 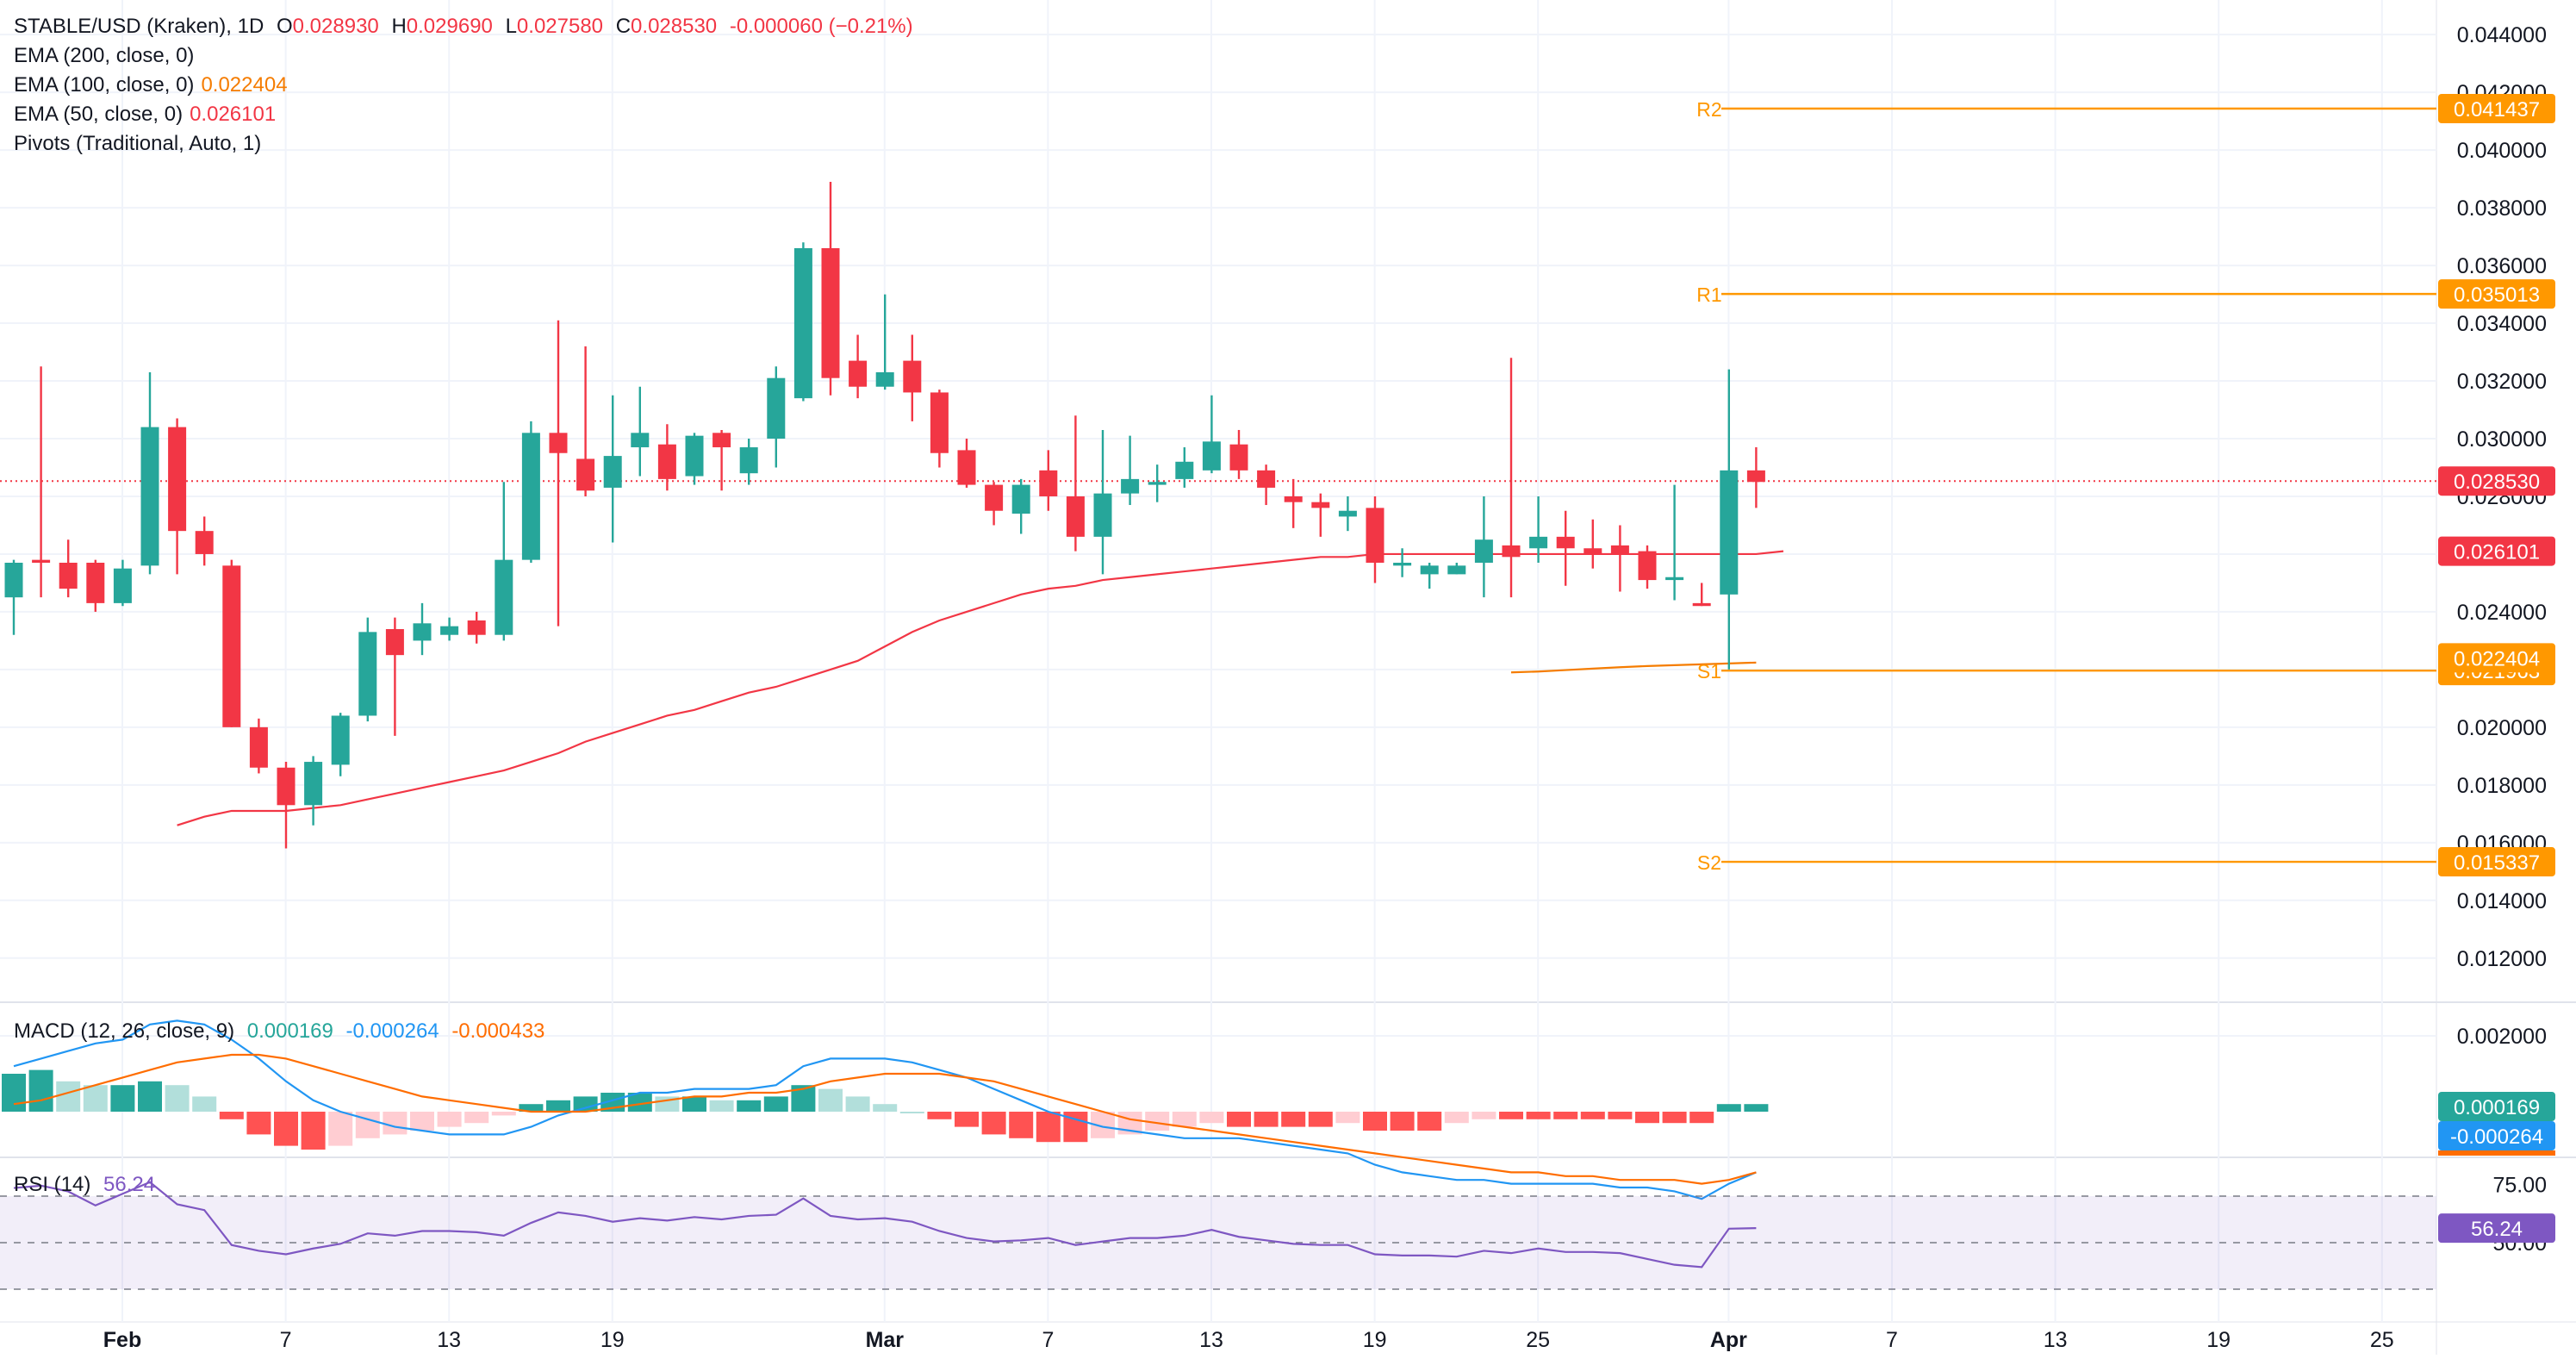 I want to click on rsi-legend: RSI (14) 56.24, so click(x=88, y=1185).